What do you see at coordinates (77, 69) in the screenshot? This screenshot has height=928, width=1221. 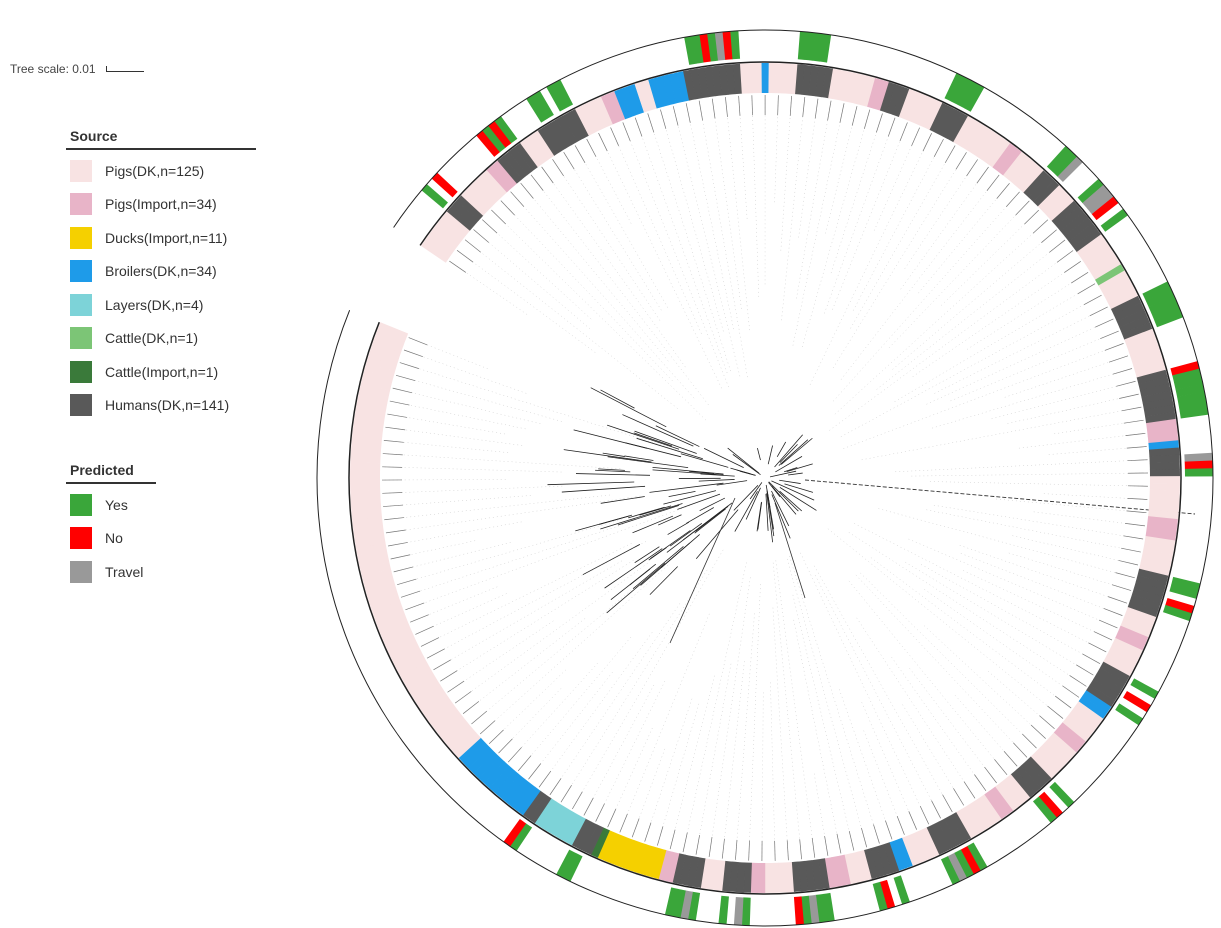 I see `tree-scale: Tree scale: 0.01` at bounding box center [77, 69].